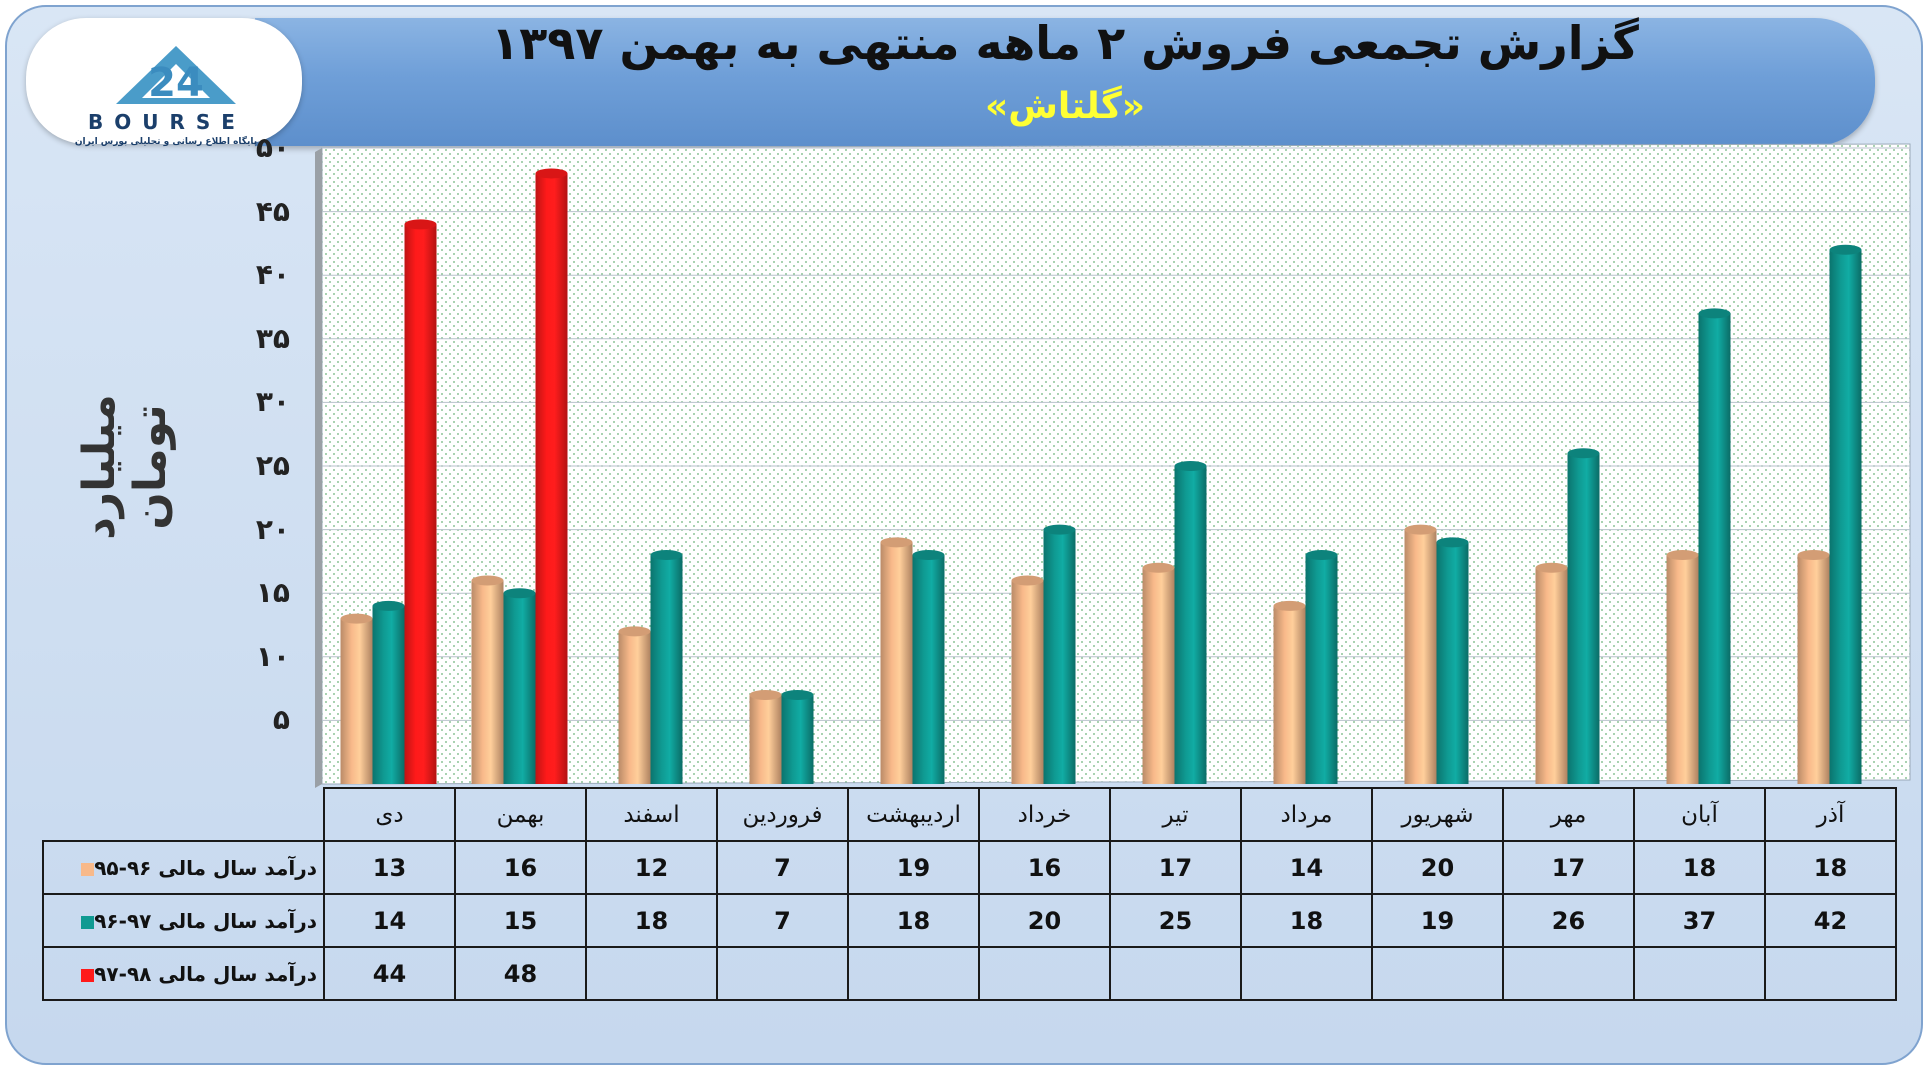 The image size is (1928, 1074). Describe the element at coordinates (782, 814) in the screenshot. I see `category-label: فروردین` at that location.